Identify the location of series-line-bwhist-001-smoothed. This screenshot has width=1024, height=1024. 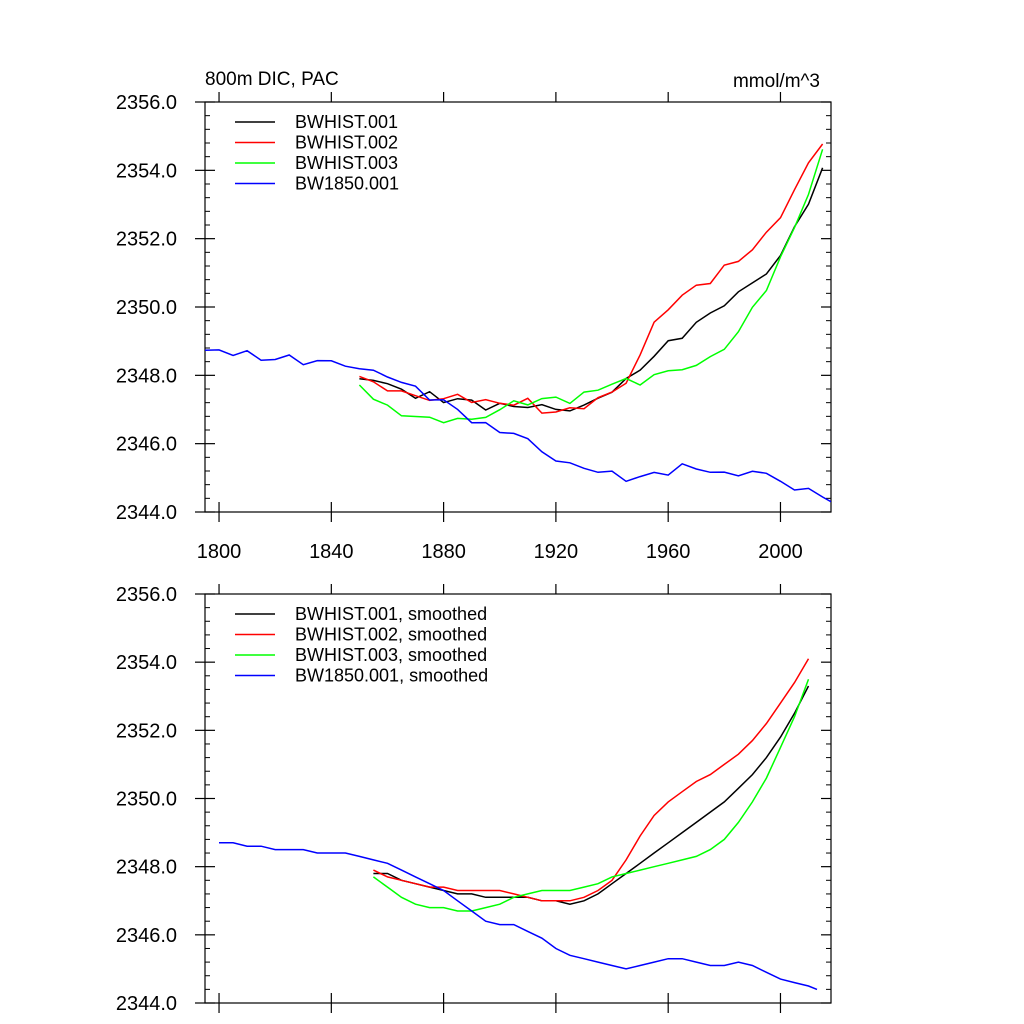
(591, 795).